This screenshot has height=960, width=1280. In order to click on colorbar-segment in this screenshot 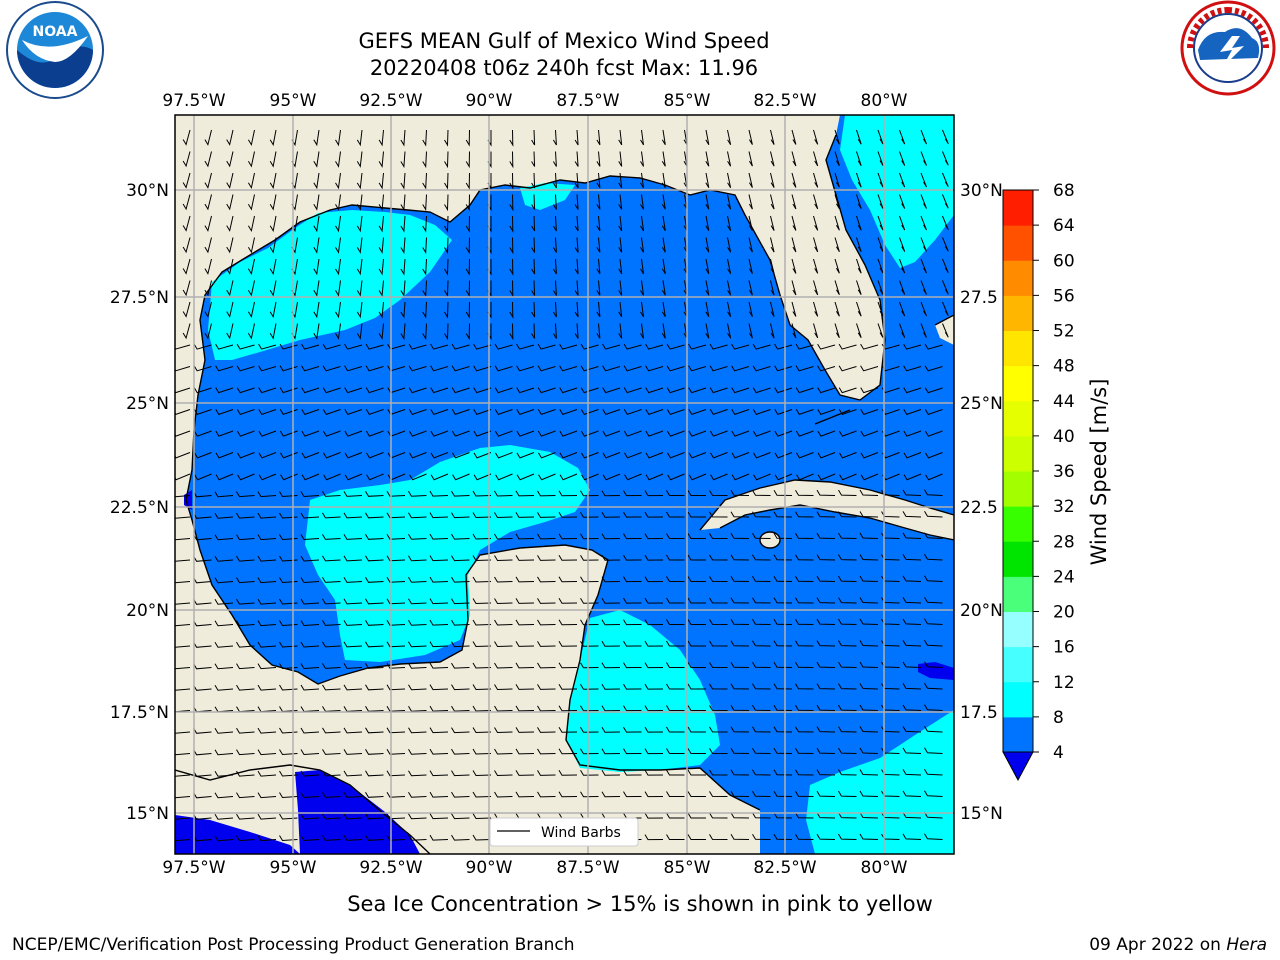, I will do `click(1018, 594)`.